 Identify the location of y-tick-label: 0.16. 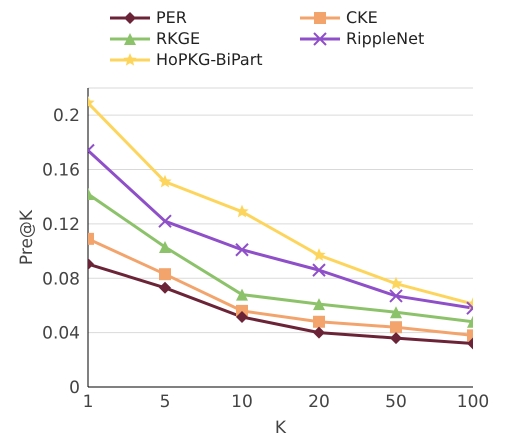
(61, 170).